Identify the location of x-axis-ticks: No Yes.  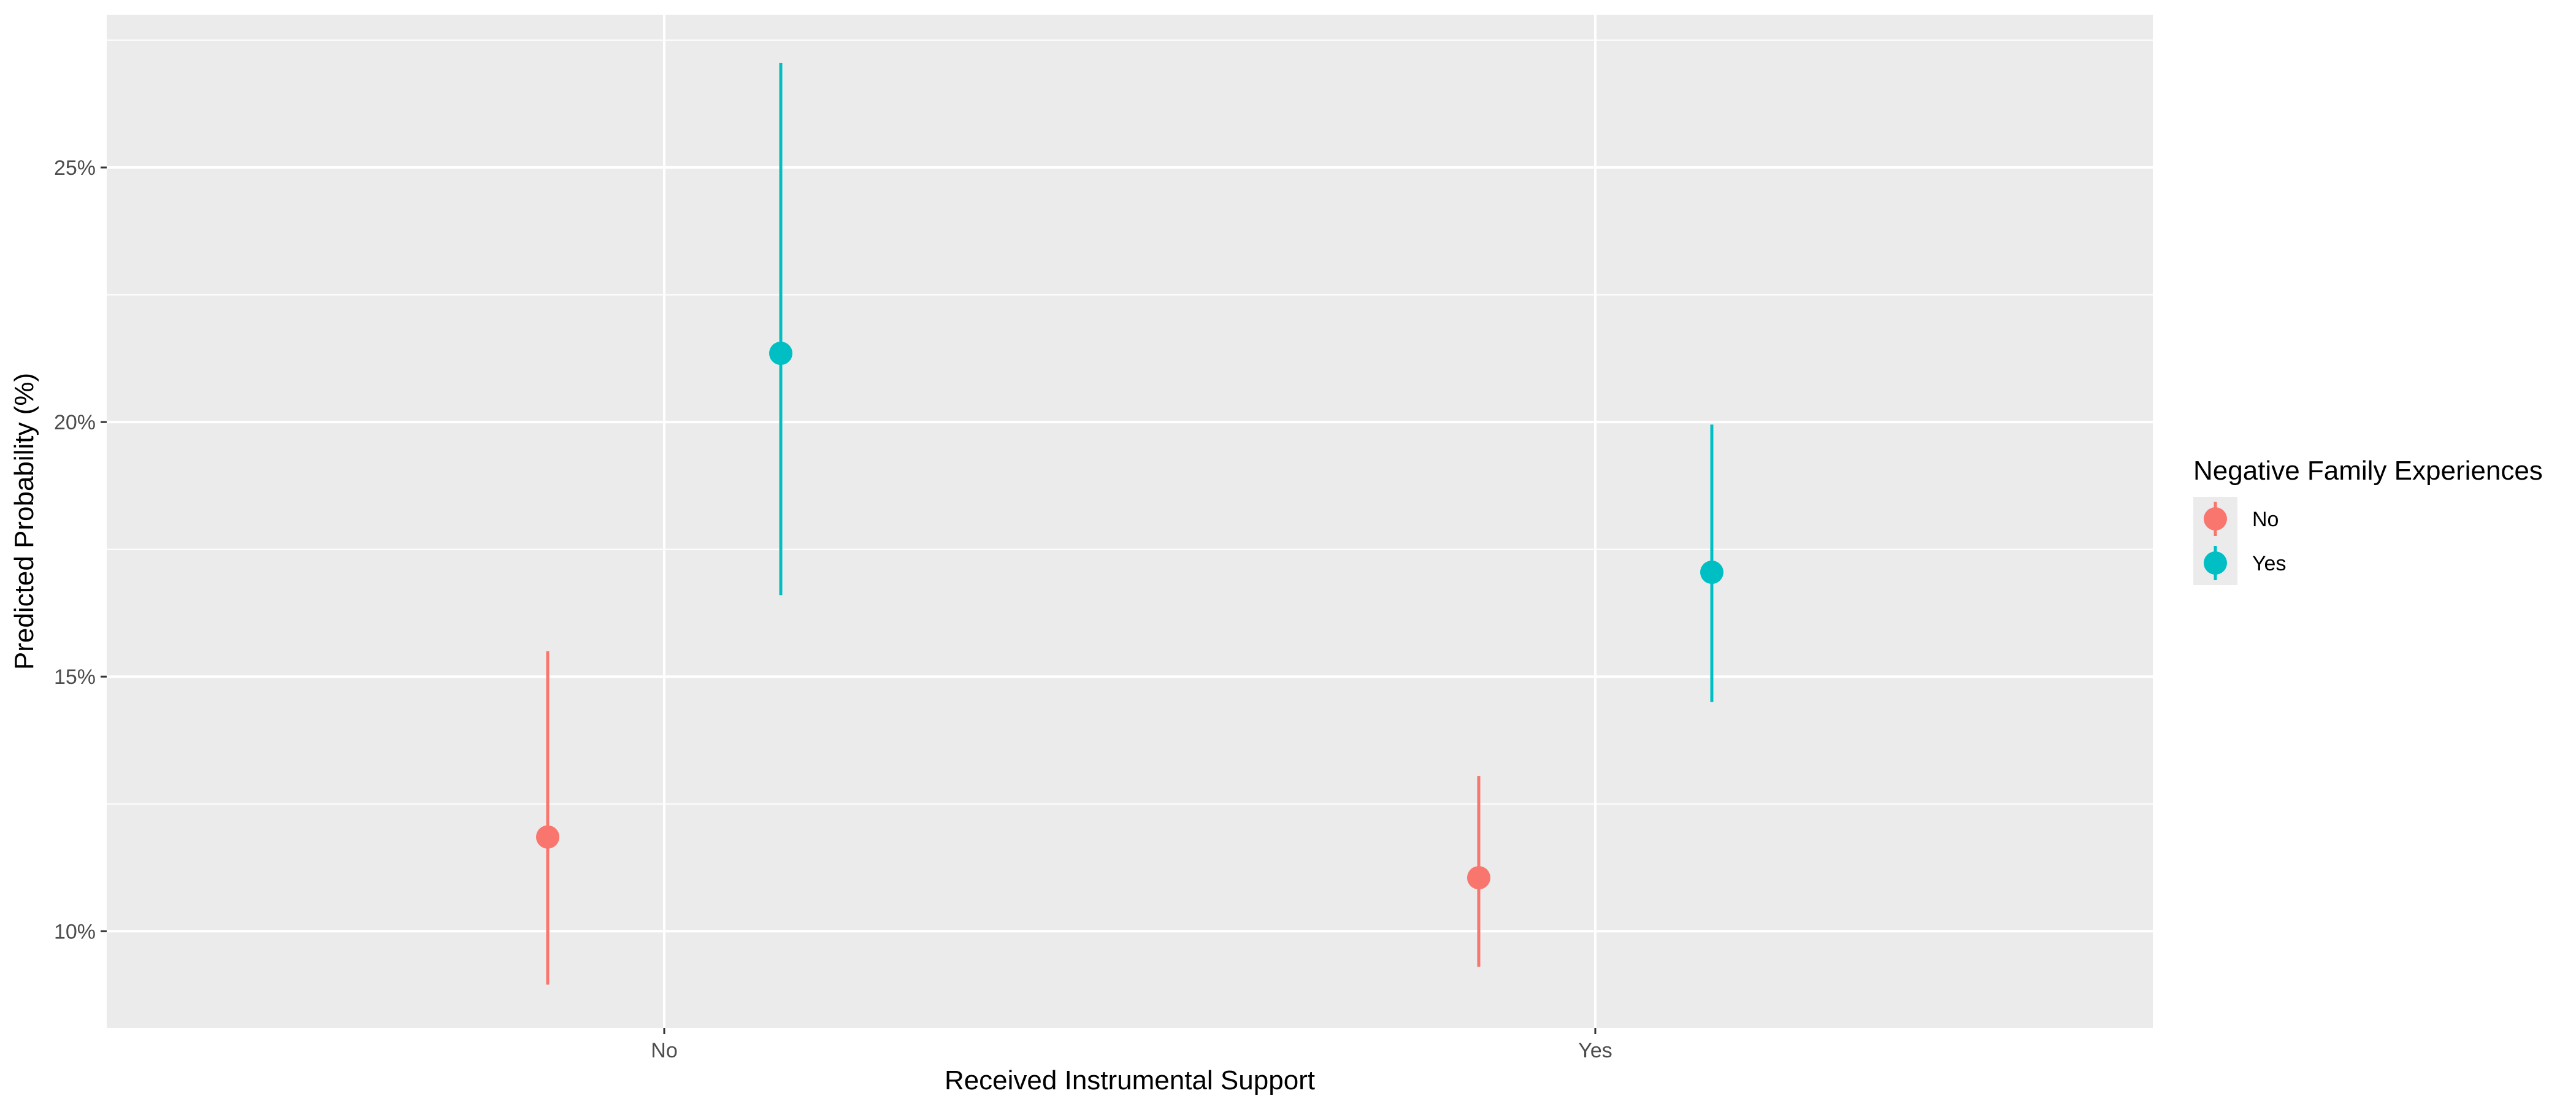
(1131, 1045).